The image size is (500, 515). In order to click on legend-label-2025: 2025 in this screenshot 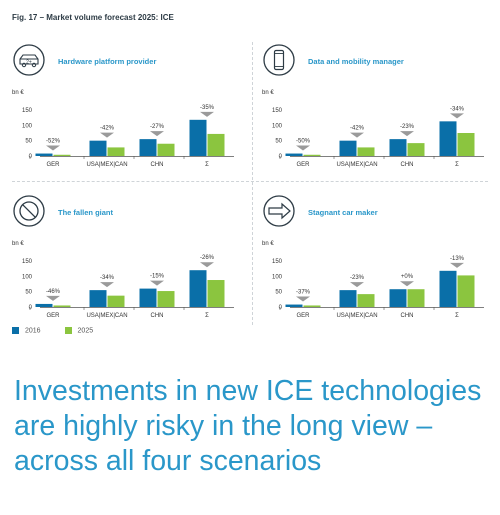, I will do `click(85, 331)`.